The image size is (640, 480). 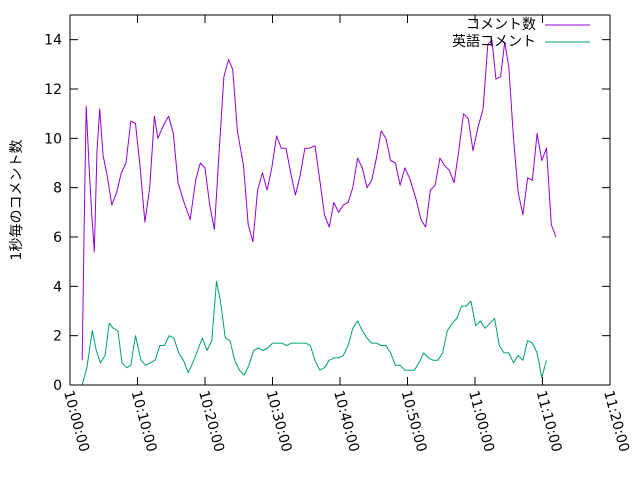 What do you see at coordinates (53, 139) in the screenshot?
I see `y-tick-label: 10` at bounding box center [53, 139].